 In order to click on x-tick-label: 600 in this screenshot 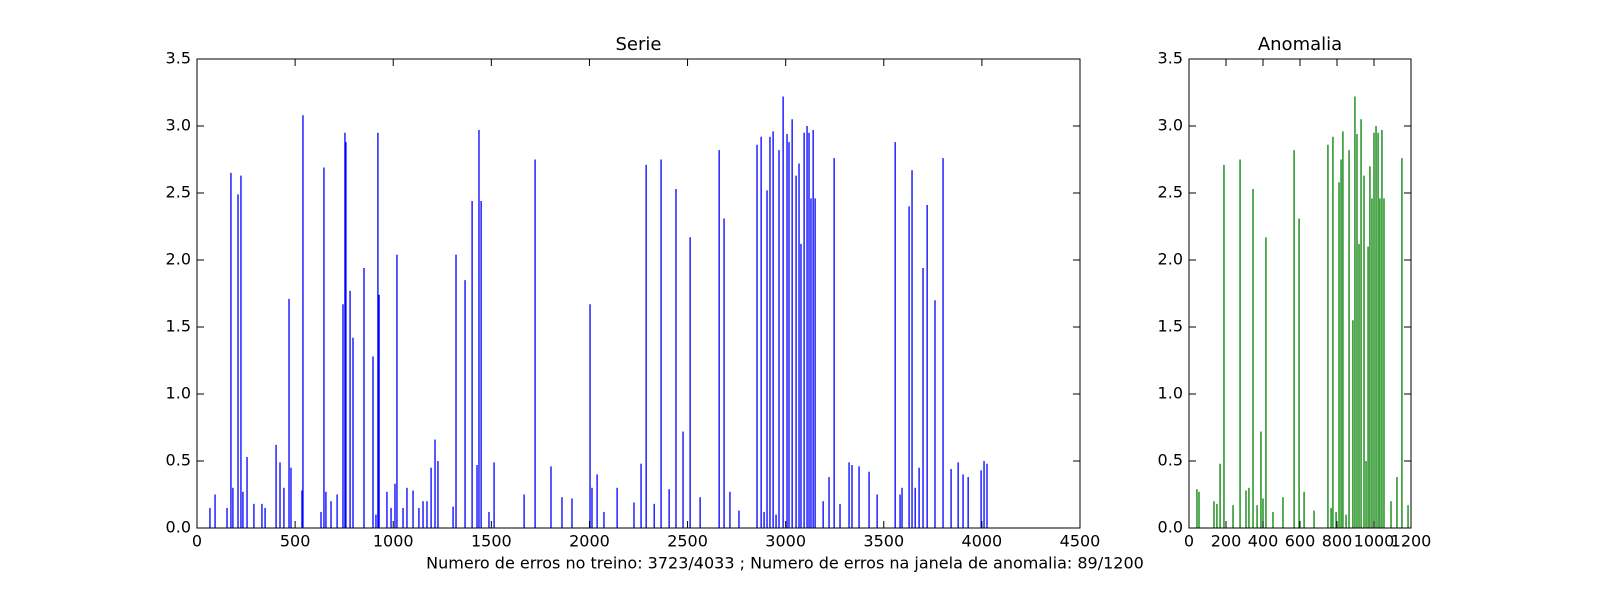, I will do `click(1300, 541)`.